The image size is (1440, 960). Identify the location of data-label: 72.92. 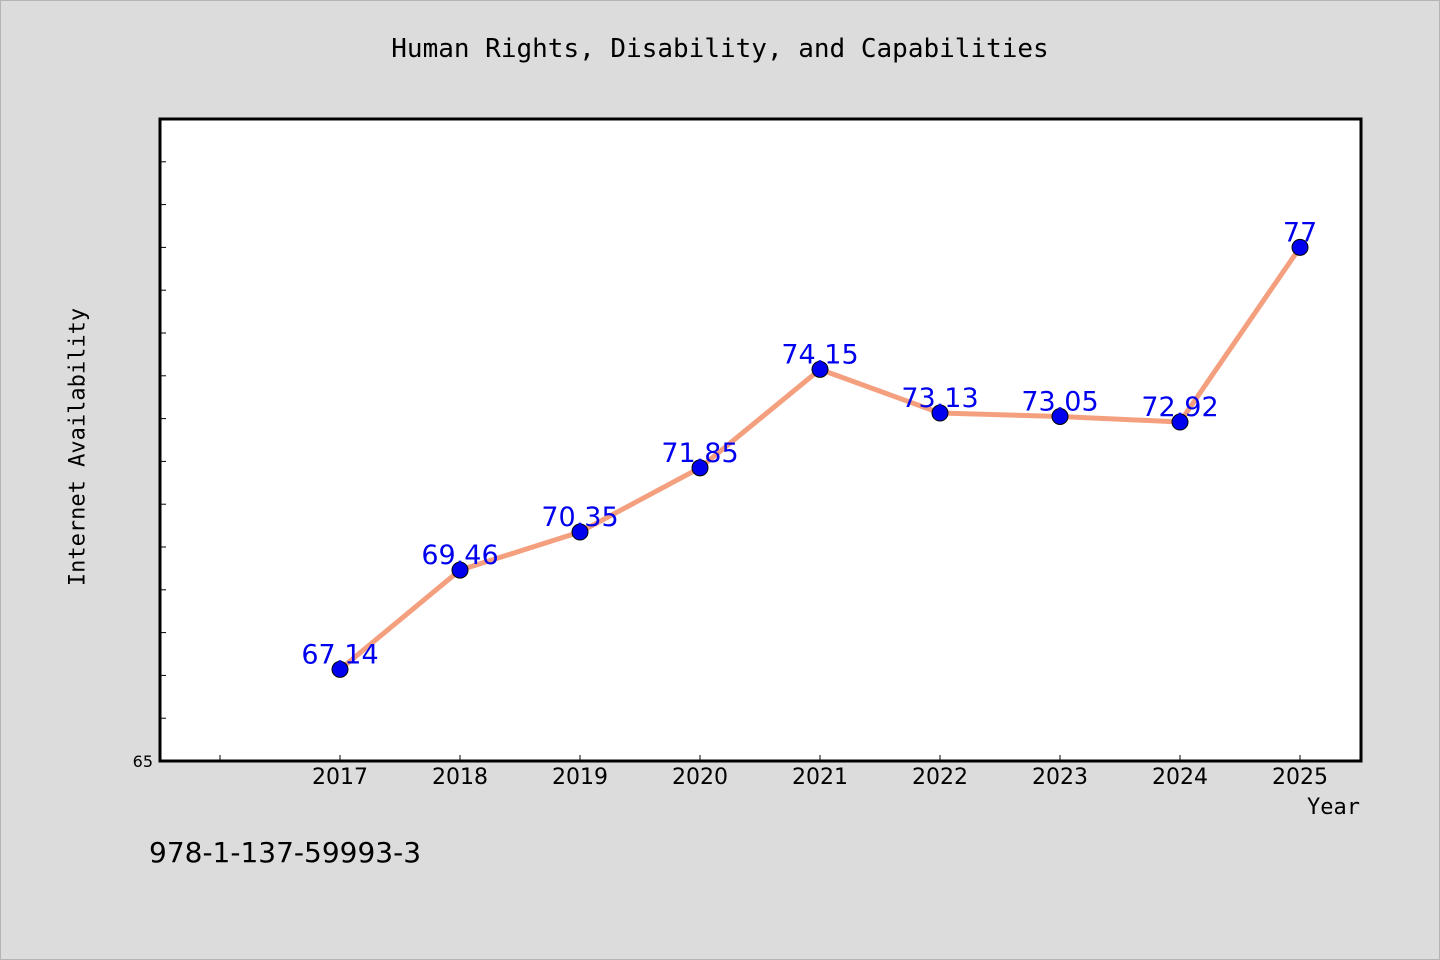
(1179, 407).